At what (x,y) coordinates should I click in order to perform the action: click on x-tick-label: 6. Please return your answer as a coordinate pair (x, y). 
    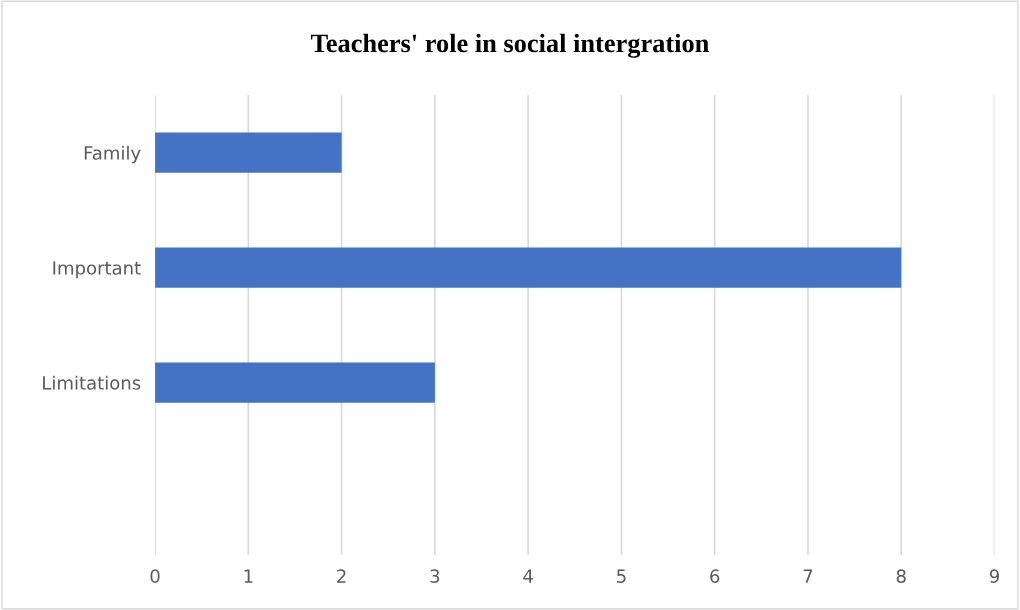
    Looking at the image, I should click on (715, 576).